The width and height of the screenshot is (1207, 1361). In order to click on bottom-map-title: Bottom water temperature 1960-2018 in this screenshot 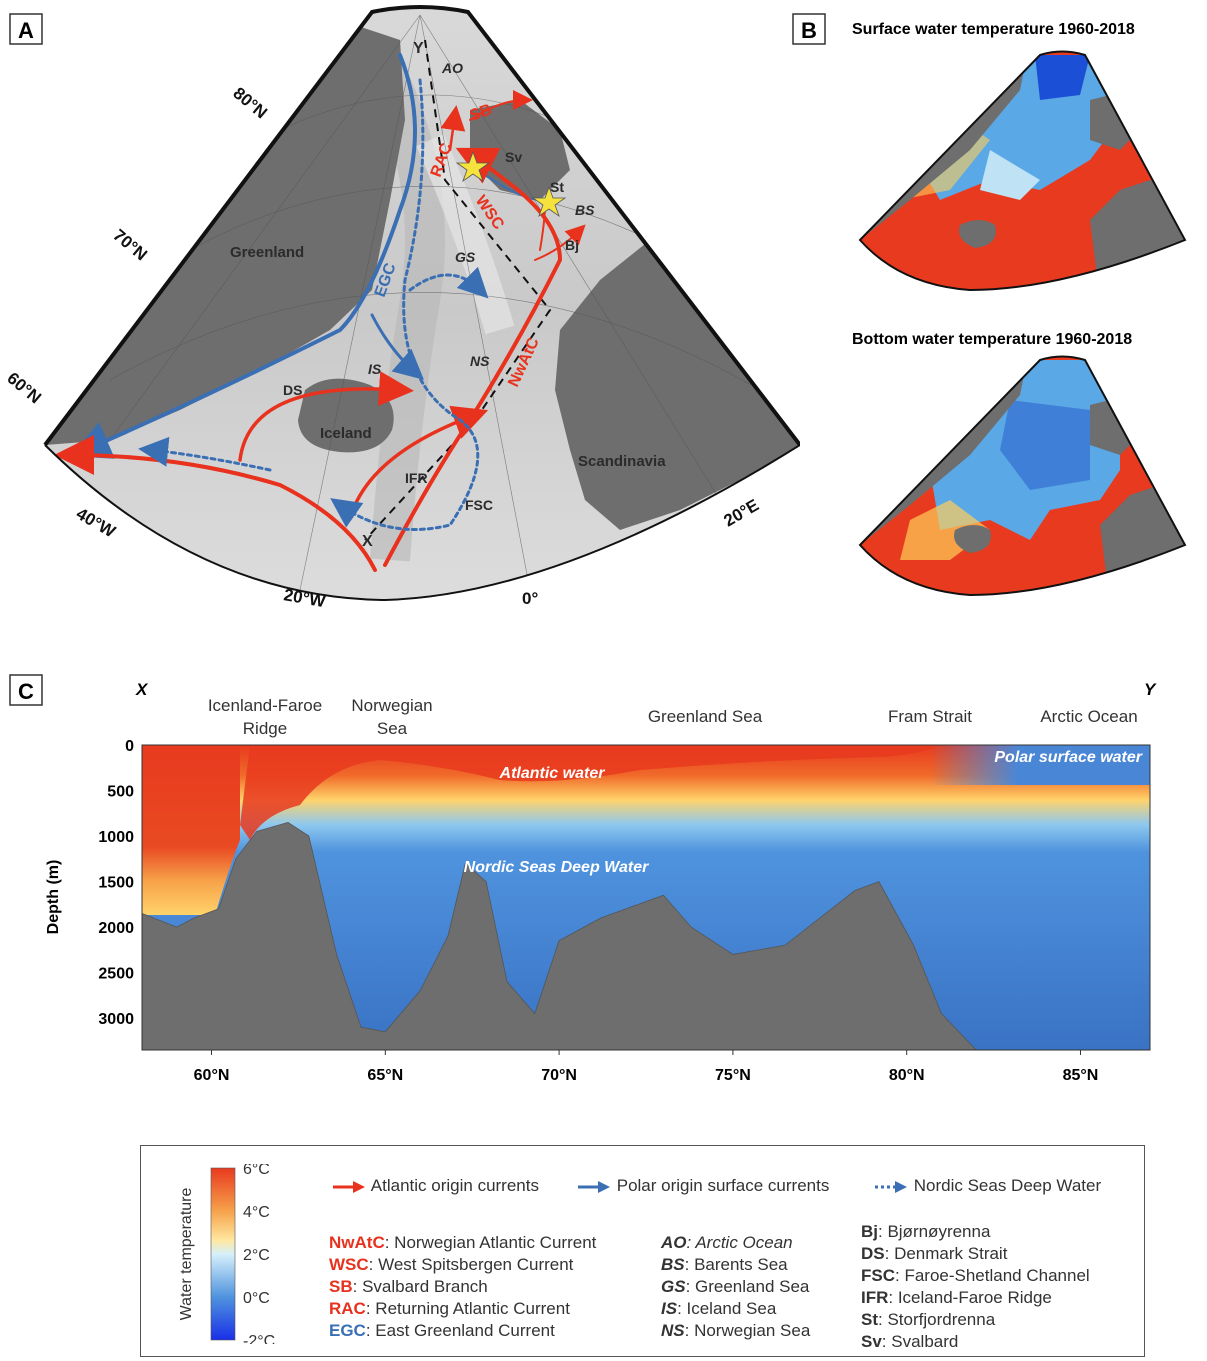, I will do `click(992, 339)`.